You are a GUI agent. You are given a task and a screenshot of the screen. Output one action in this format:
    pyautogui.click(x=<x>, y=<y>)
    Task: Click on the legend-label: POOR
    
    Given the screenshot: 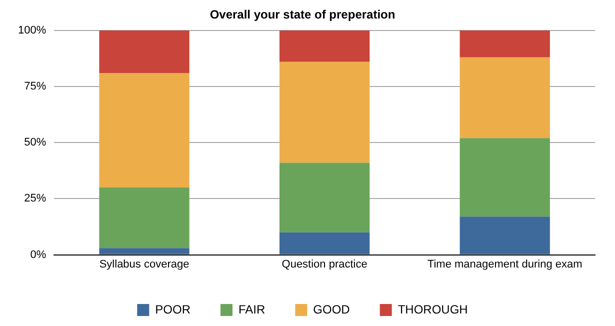 What is the action you would take?
    pyautogui.click(x=173, y=309)
    